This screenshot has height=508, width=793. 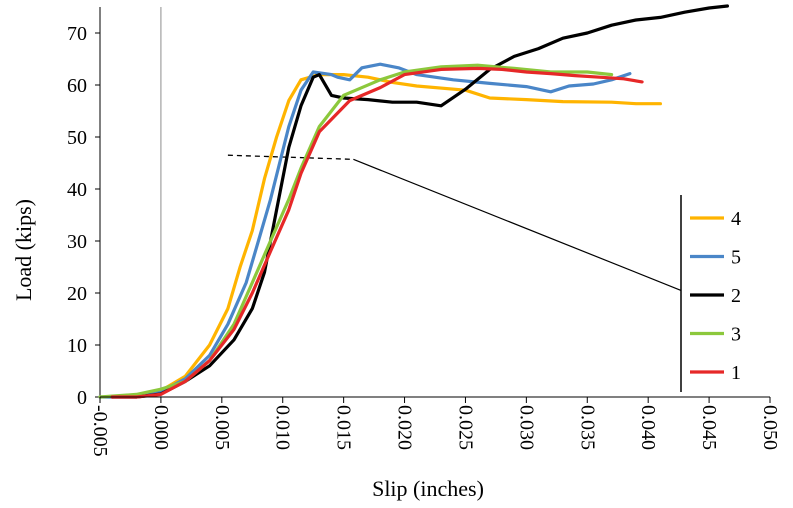 What do you see at coordinates (736, 296) in the screenshot?
I see `legend-label-2: 2` at bounding box center [736, 296].